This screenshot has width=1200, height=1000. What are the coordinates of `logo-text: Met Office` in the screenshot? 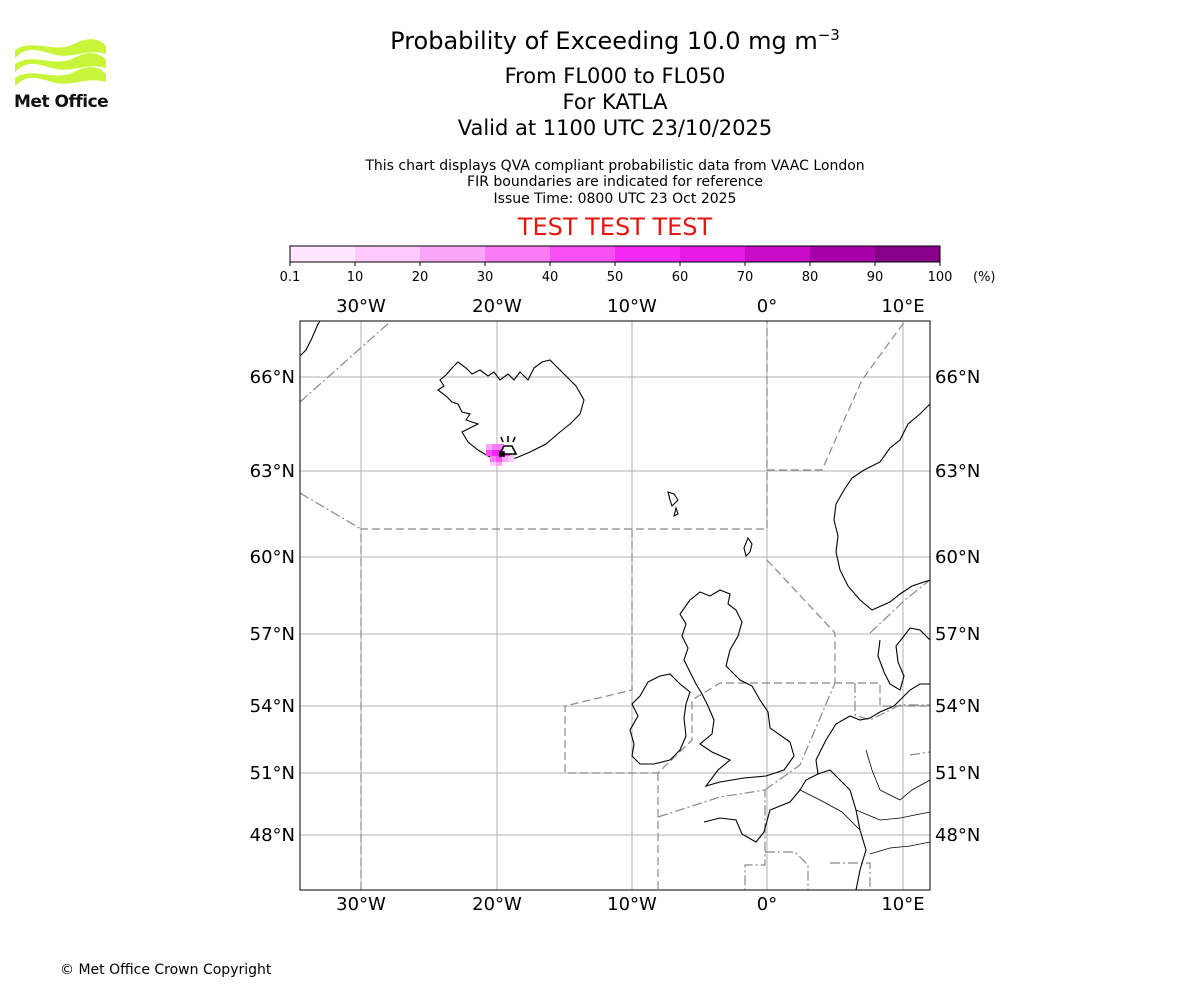 It's located at (61, 102).